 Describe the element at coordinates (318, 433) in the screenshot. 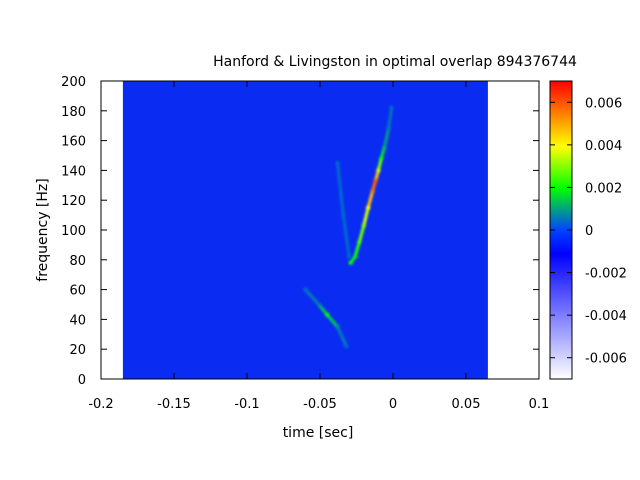

I see `x-axis-label: time [sec]` at that location.